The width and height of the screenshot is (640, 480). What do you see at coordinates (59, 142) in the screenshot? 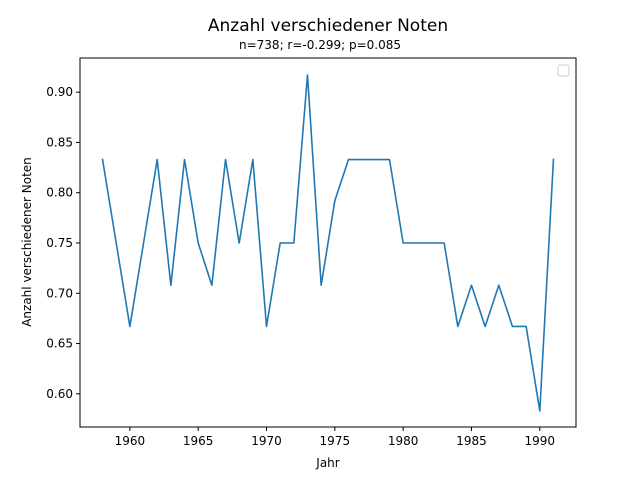
I see `y-tick-label: 0.85` at bounding box center [59, 142].